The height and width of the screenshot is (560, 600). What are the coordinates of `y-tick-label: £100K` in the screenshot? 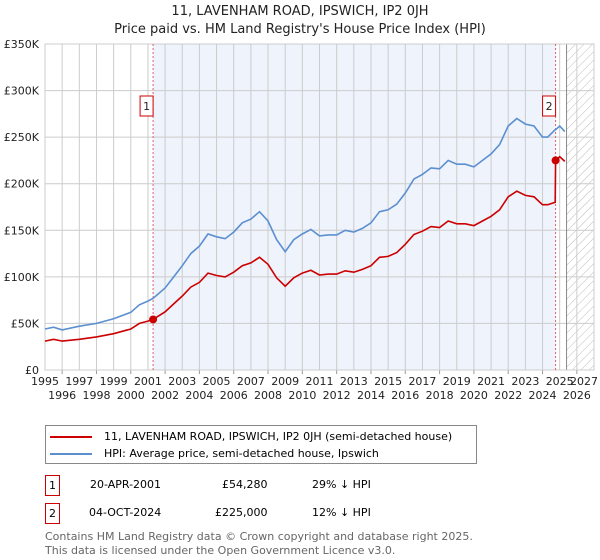 It's located at (22, 277).